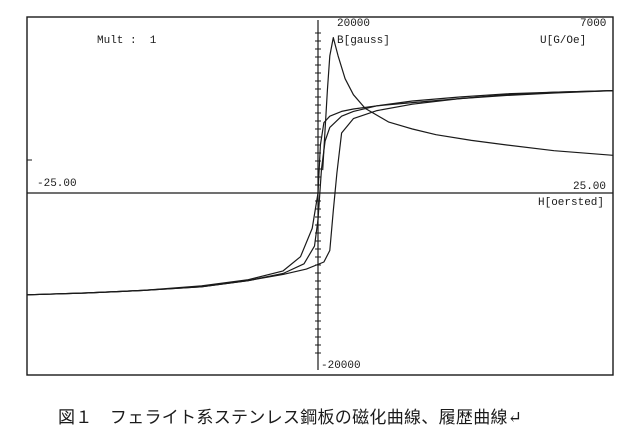 The image size is (640, 437). I want to click on permeability-curve, so click(468, 104).